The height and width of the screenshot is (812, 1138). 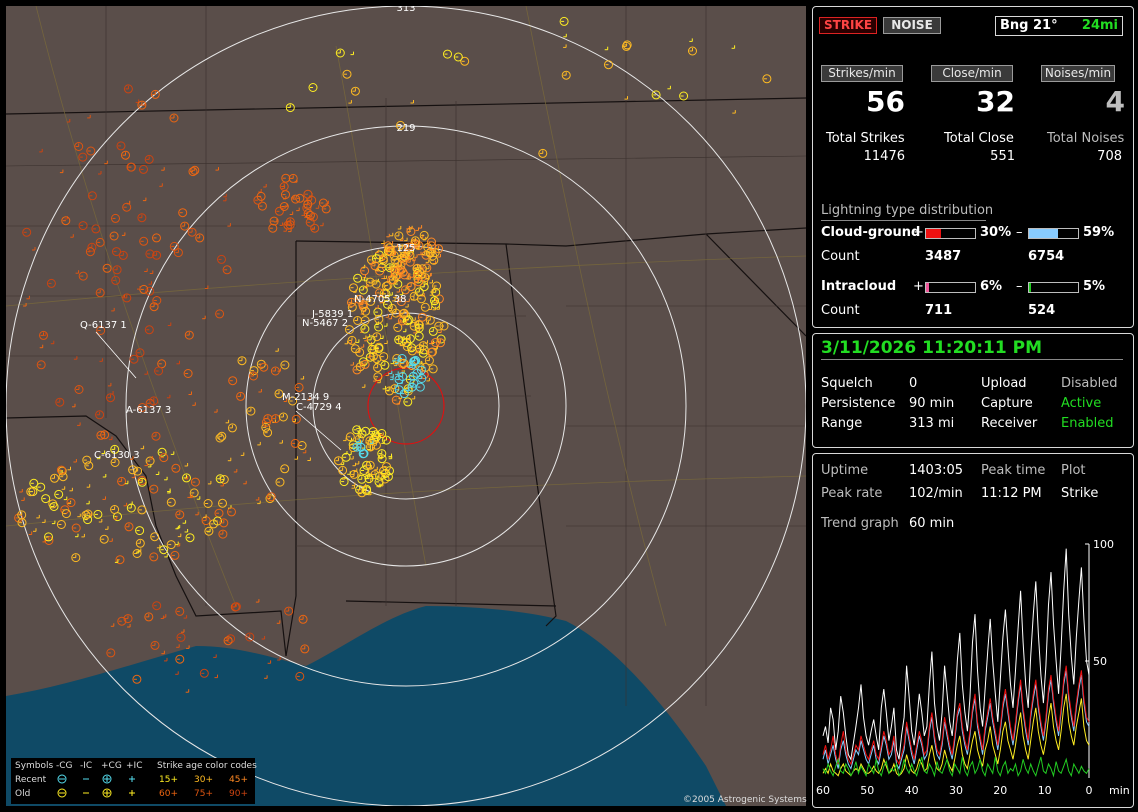 I want to click on trend-x-label: 40, so click(x=912, y=790).